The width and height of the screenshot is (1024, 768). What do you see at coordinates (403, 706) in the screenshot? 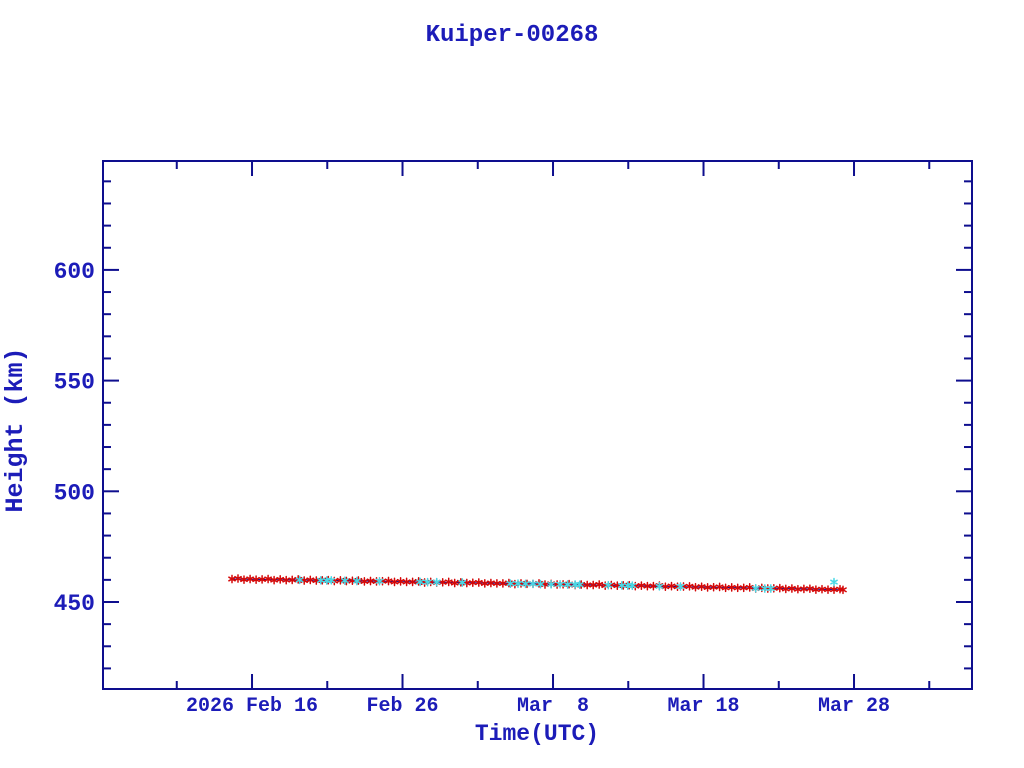
I see `x-tick-label: Feb 26` at bounding box center [403, 706].